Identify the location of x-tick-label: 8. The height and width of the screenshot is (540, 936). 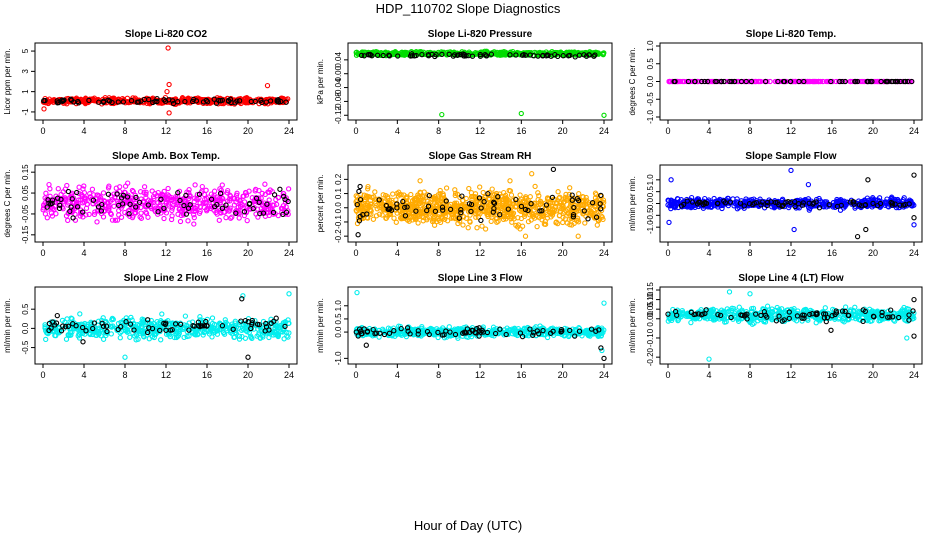
(438, 131).